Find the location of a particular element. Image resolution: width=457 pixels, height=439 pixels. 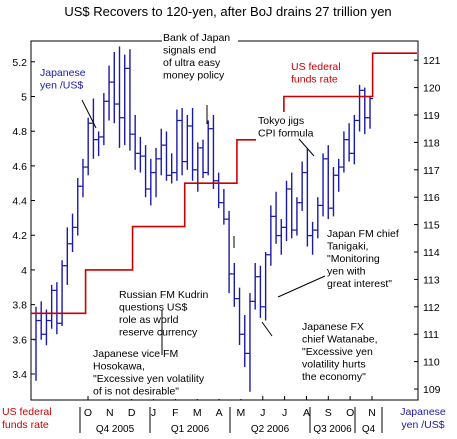

right-tick-label: 111 is located at coordinates (431, 335).